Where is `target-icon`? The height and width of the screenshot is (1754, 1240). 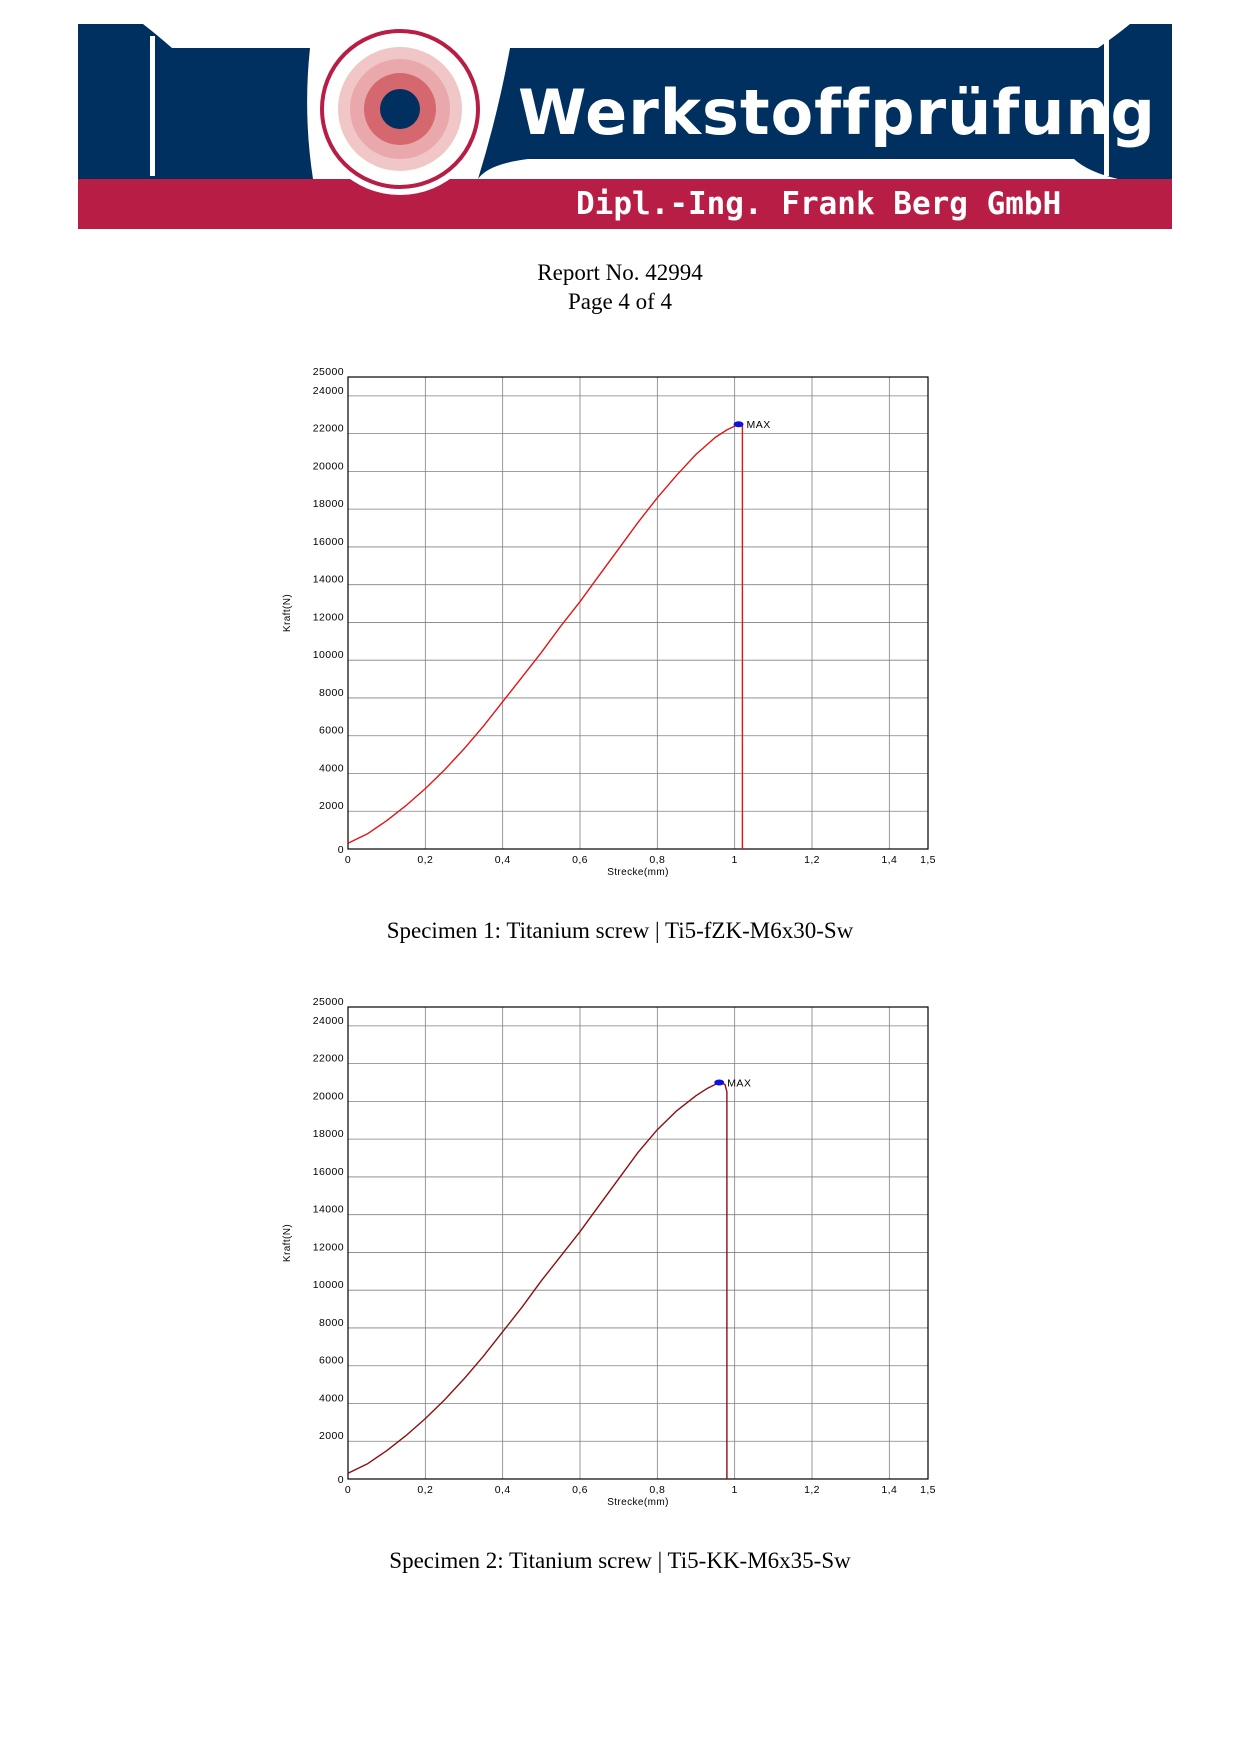
target-icon is located at coordinates (400, 109).